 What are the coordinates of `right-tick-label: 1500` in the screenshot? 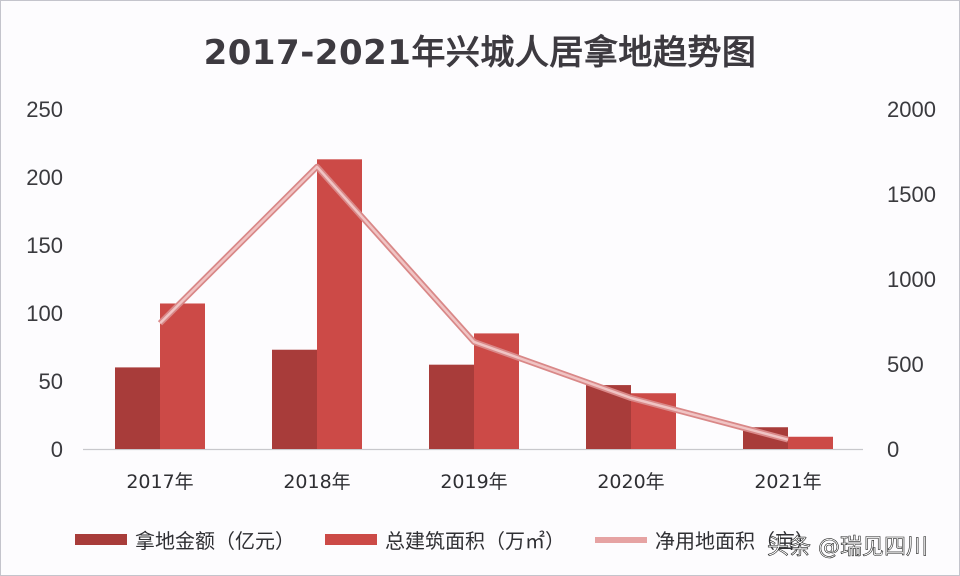 It's located at (911, 194).